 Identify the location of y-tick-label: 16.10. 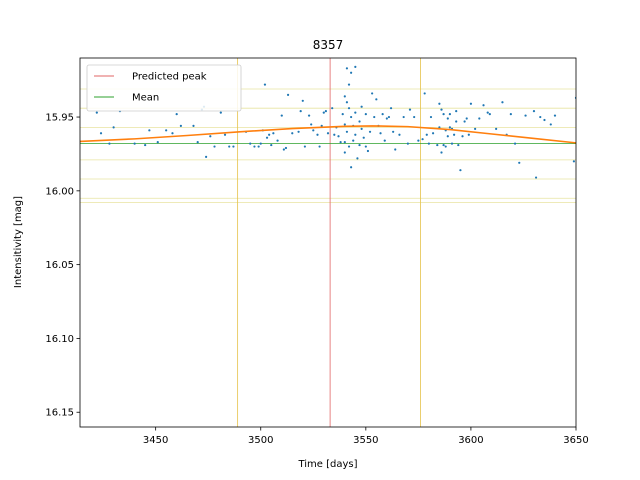
(59, 339).